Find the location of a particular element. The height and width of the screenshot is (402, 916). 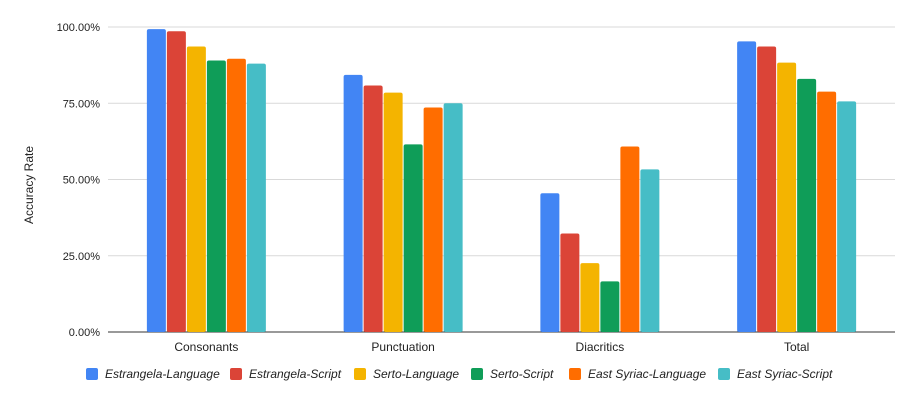

y-tick-label: 25.00% is located at coordinates (82, 257).